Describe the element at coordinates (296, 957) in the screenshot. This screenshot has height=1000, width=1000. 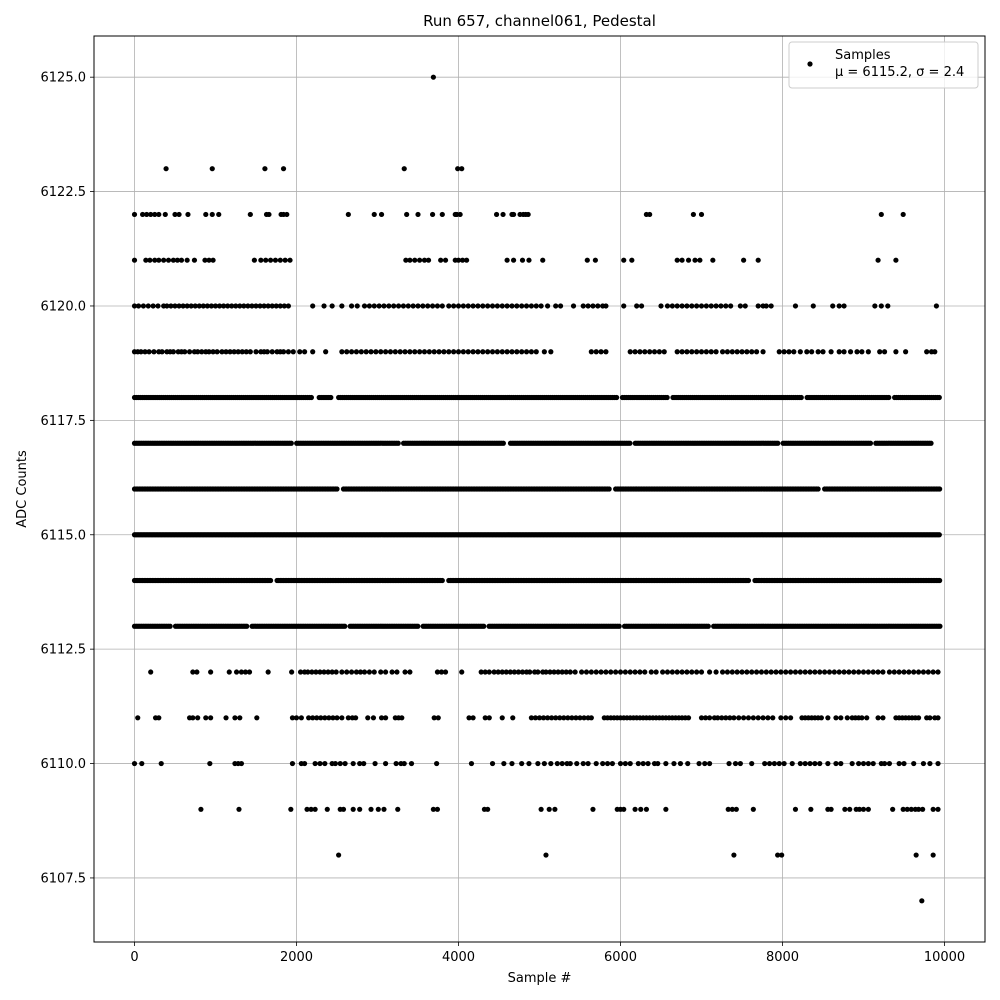
I see `x-tick-label: 2000` at that location.